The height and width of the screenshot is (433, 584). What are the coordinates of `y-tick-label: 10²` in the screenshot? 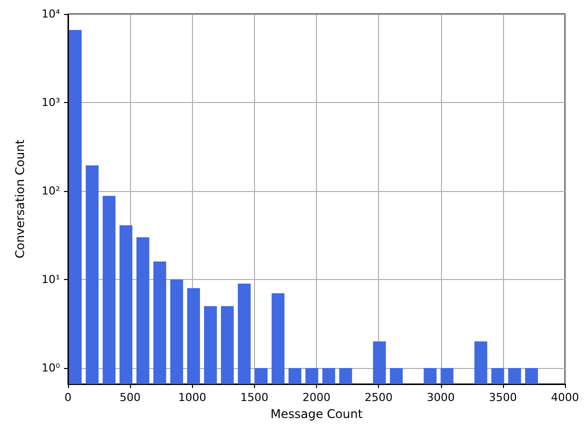 It's located at (51, 191).